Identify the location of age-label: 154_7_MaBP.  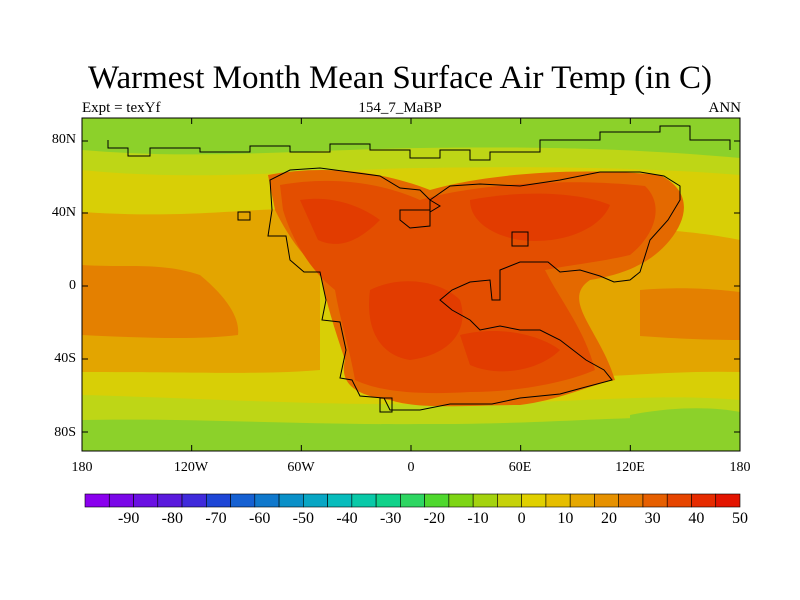
(400, 108).